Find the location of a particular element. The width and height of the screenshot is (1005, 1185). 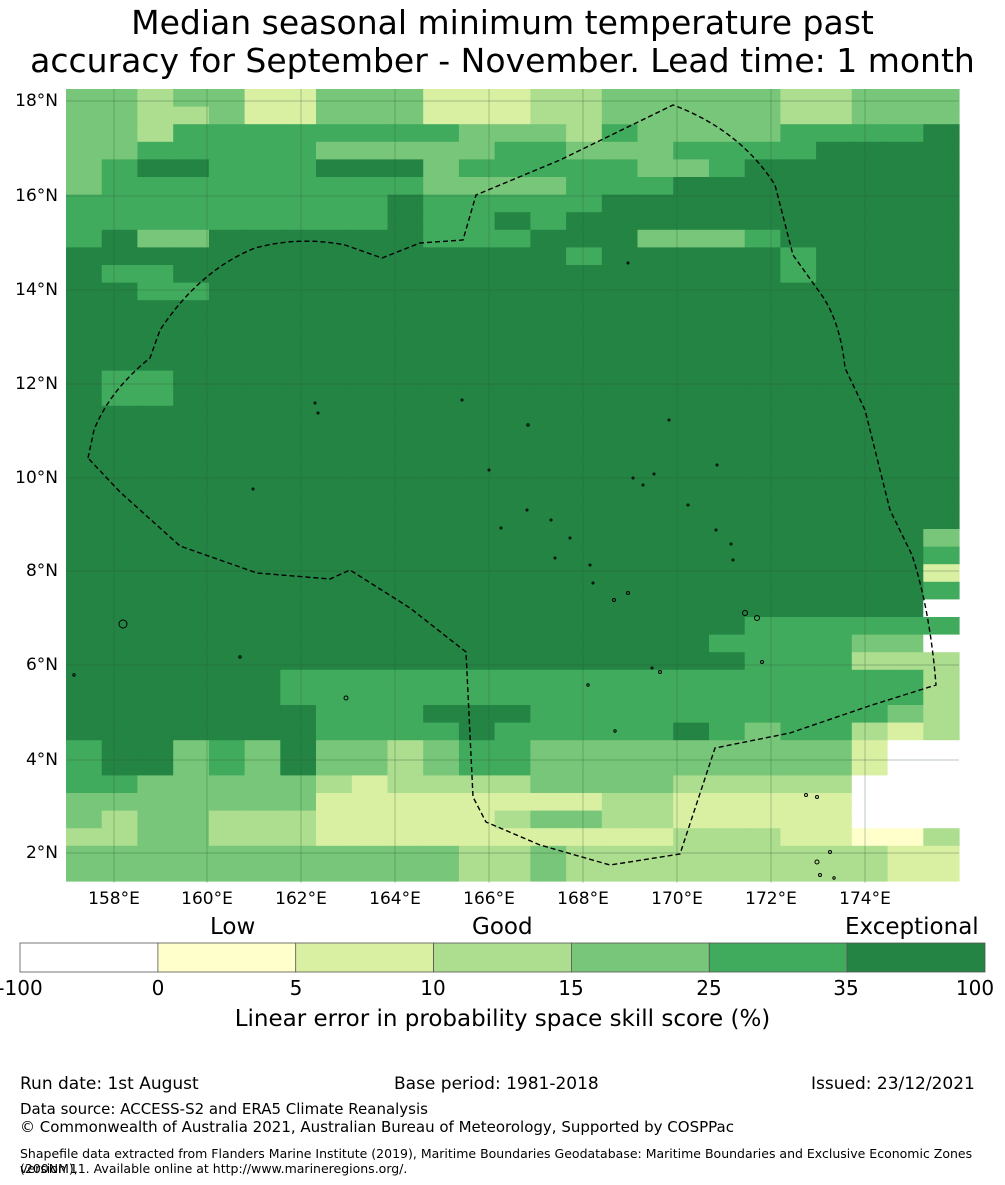

legend-tick-10: 10 is located at coordinates (433, 988).